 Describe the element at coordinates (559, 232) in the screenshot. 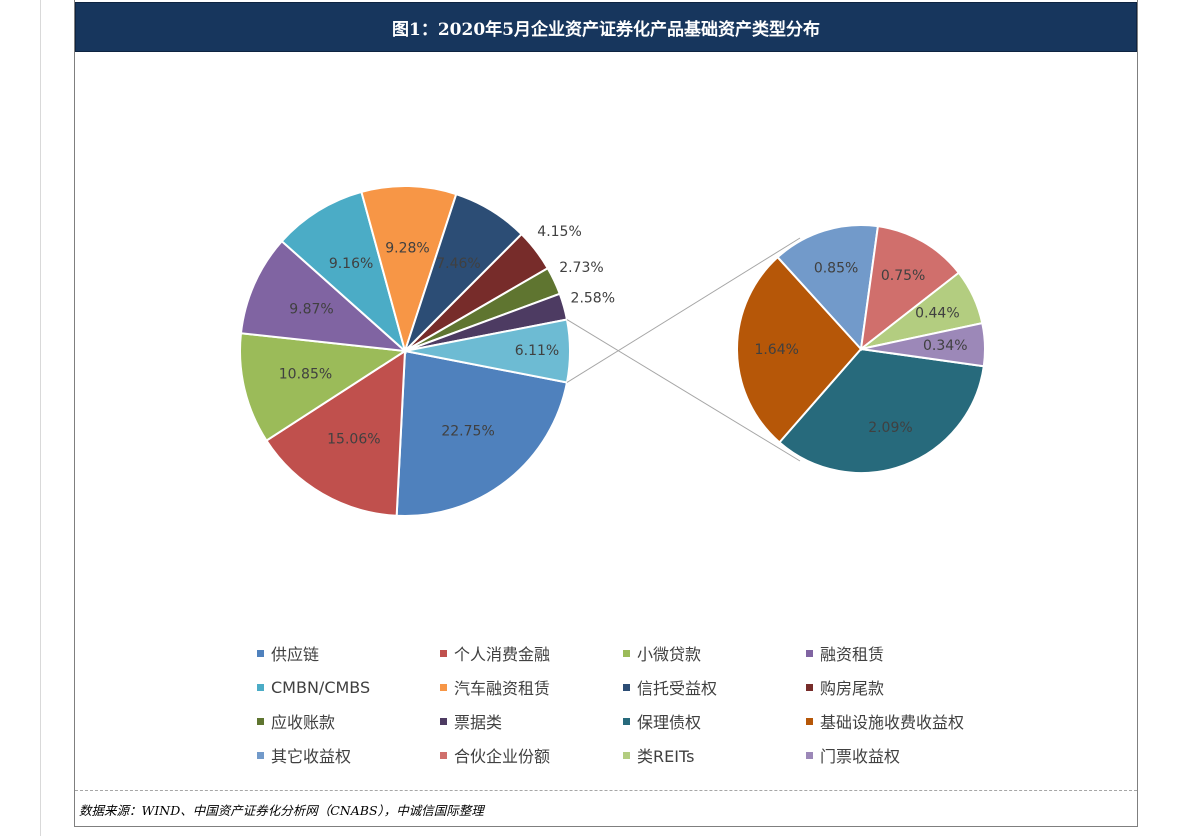

I see `main-data-label-7: 4.15%` at that location.